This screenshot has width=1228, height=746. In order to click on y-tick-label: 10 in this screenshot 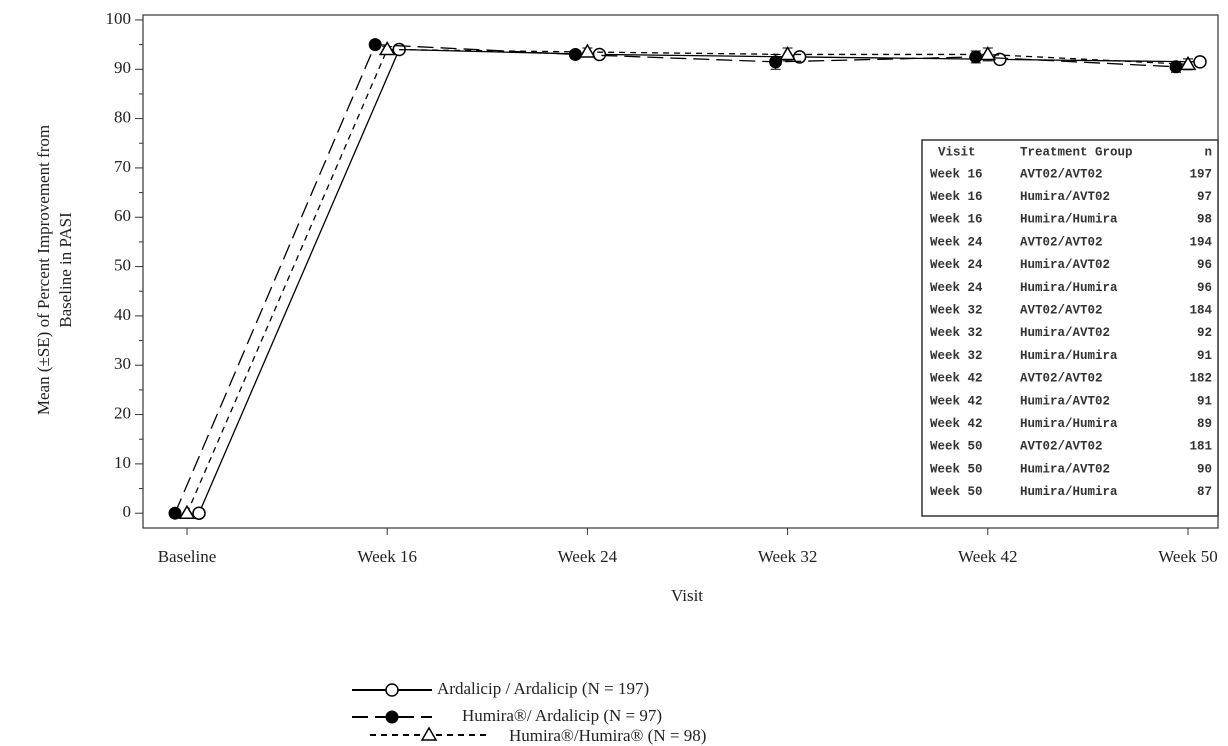, I will do `click(122, 462)`.